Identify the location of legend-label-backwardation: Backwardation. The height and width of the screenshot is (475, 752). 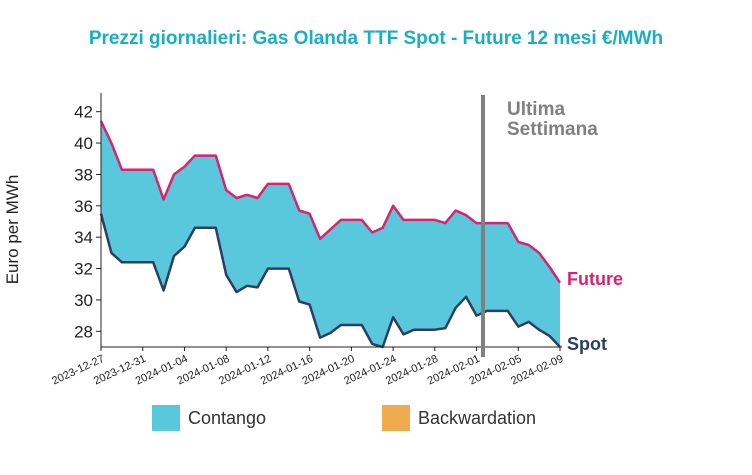
(477, 417).